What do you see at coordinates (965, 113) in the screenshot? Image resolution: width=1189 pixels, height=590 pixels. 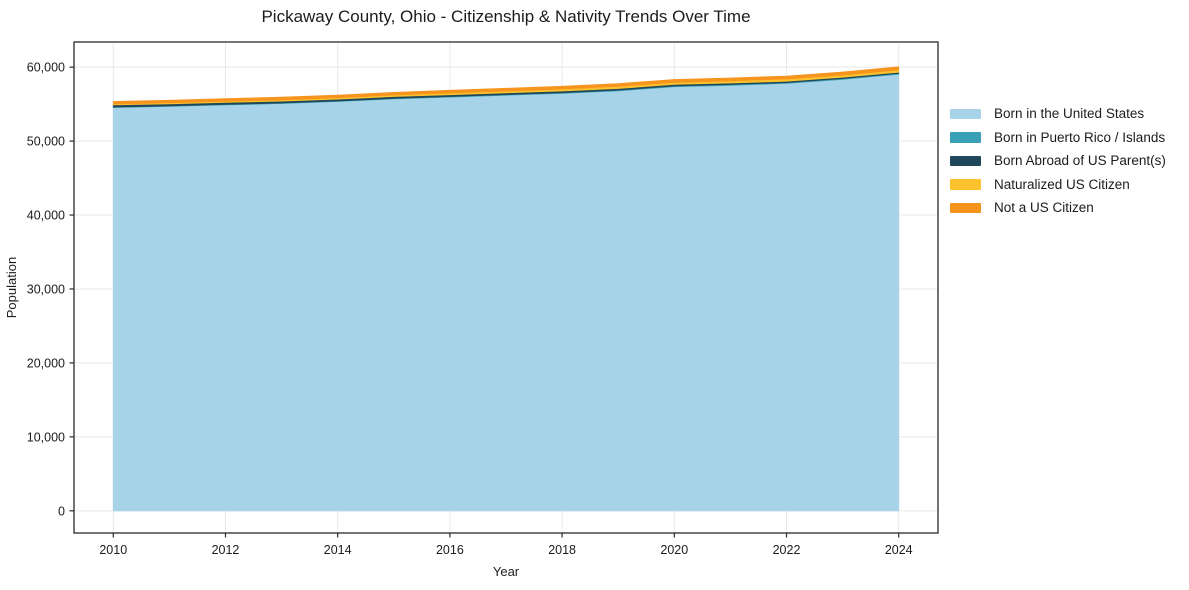 I see `legend-swatch-born-us` at bounding box center [965, 113].